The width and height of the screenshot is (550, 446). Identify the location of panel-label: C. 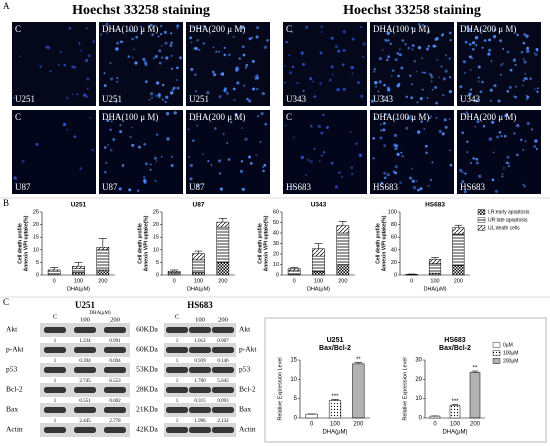
(6, 302).